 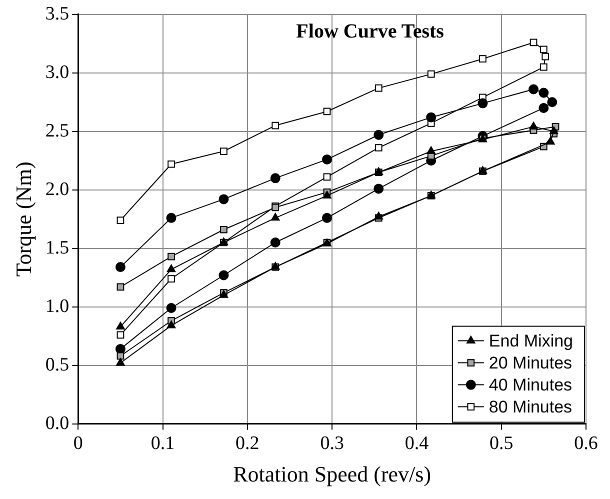 What do you see at coordinates (57, 306) in the screenshot?
I see `y-tick-label: 1.0` at bounding box center [57, 306].